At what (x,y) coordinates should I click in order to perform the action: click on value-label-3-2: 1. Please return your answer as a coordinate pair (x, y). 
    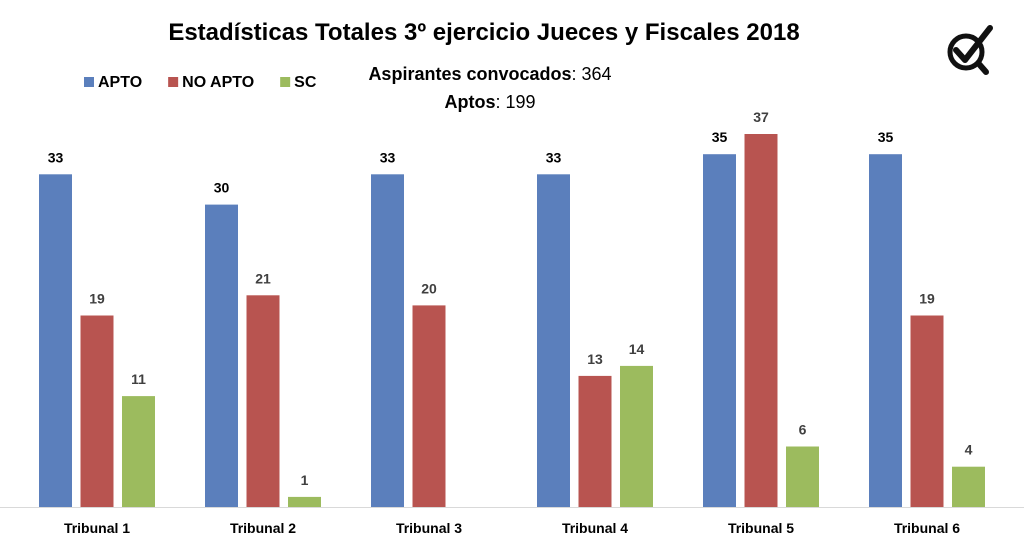
    Looking at the image, I should click on (305, 480).